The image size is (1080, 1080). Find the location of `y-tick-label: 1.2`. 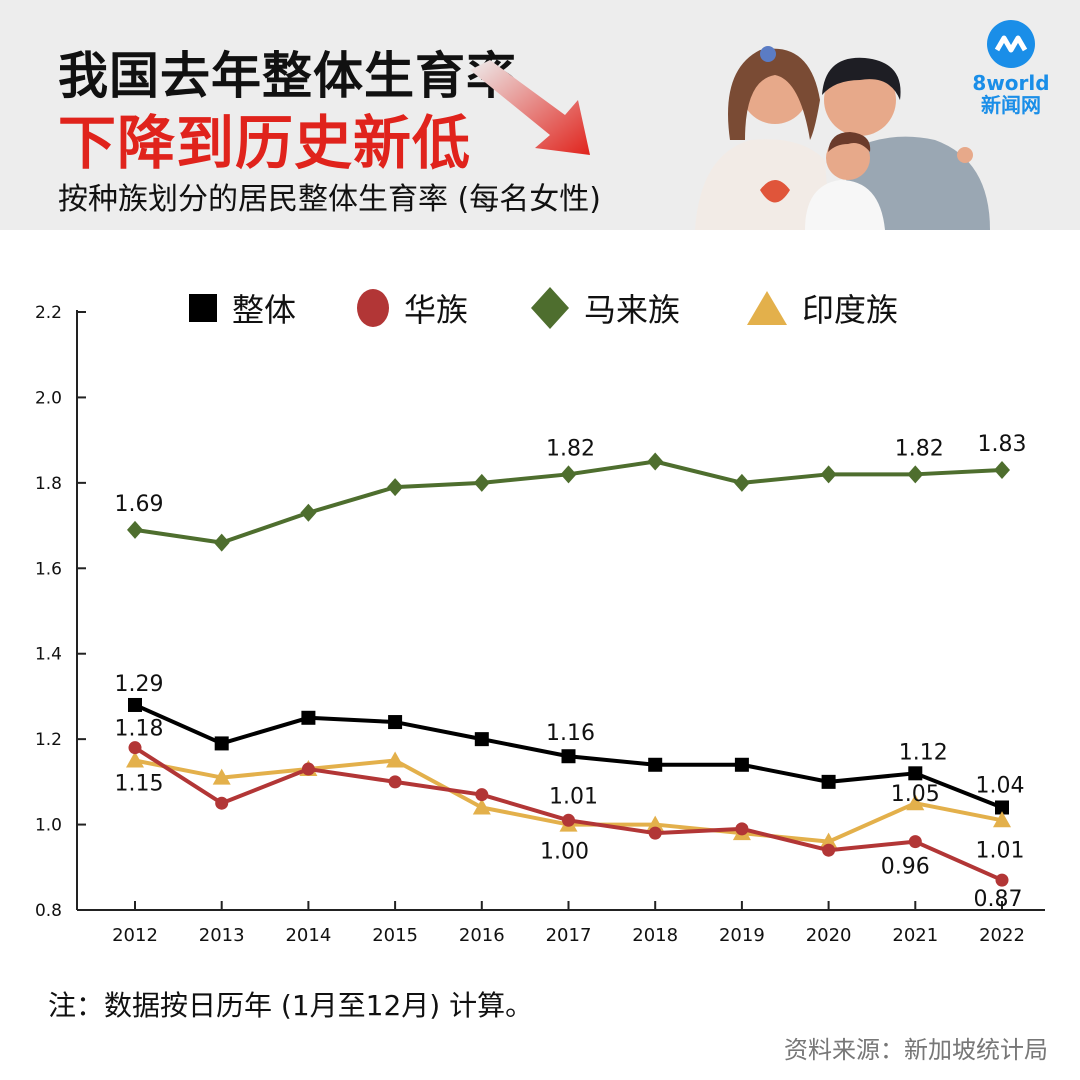

y-tick-label: 1.2 is located at coordinates (48, 740).